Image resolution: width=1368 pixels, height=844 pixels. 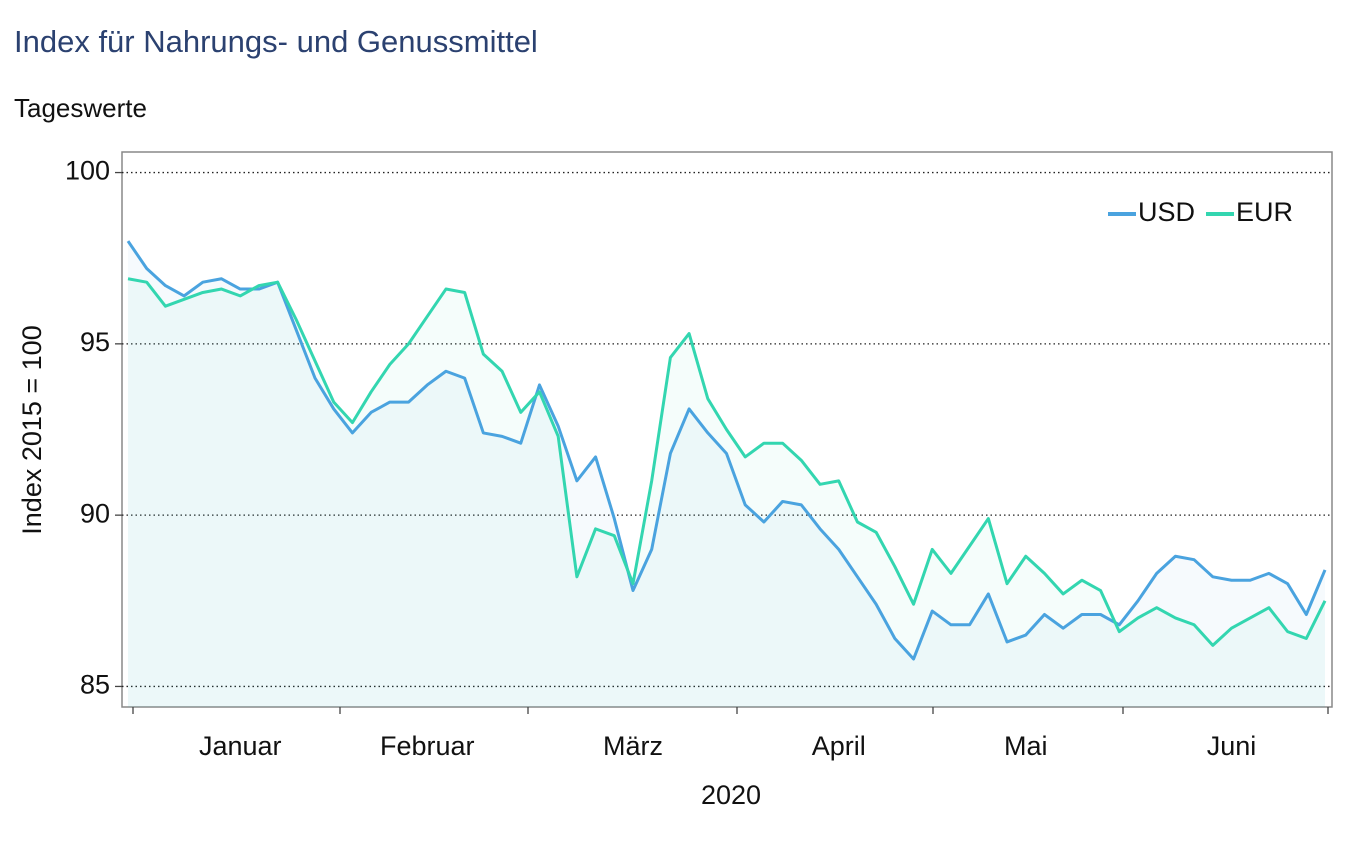 What do you see at coordinates (427, 746) in the screenshot?
I see `x-tick-label: Februar` at bounding box center [427, 746].